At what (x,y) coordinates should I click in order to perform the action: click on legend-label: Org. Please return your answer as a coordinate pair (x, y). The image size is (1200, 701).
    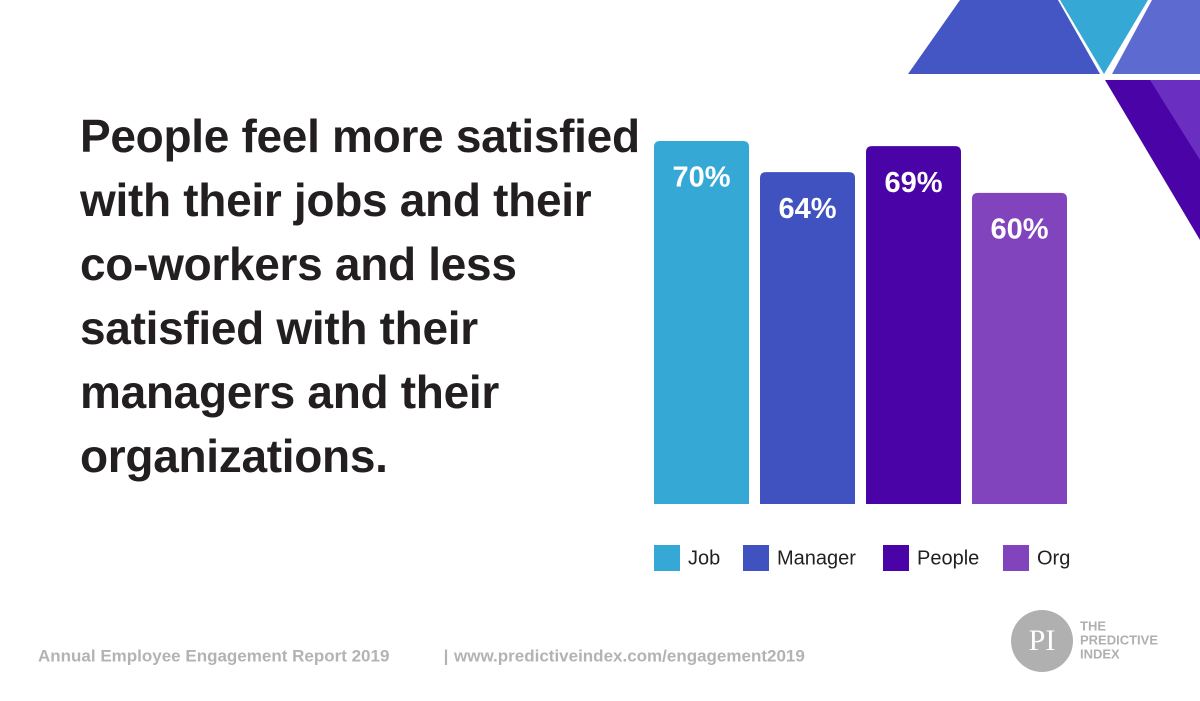
    Looking at the image, I should click on (1053, 558).